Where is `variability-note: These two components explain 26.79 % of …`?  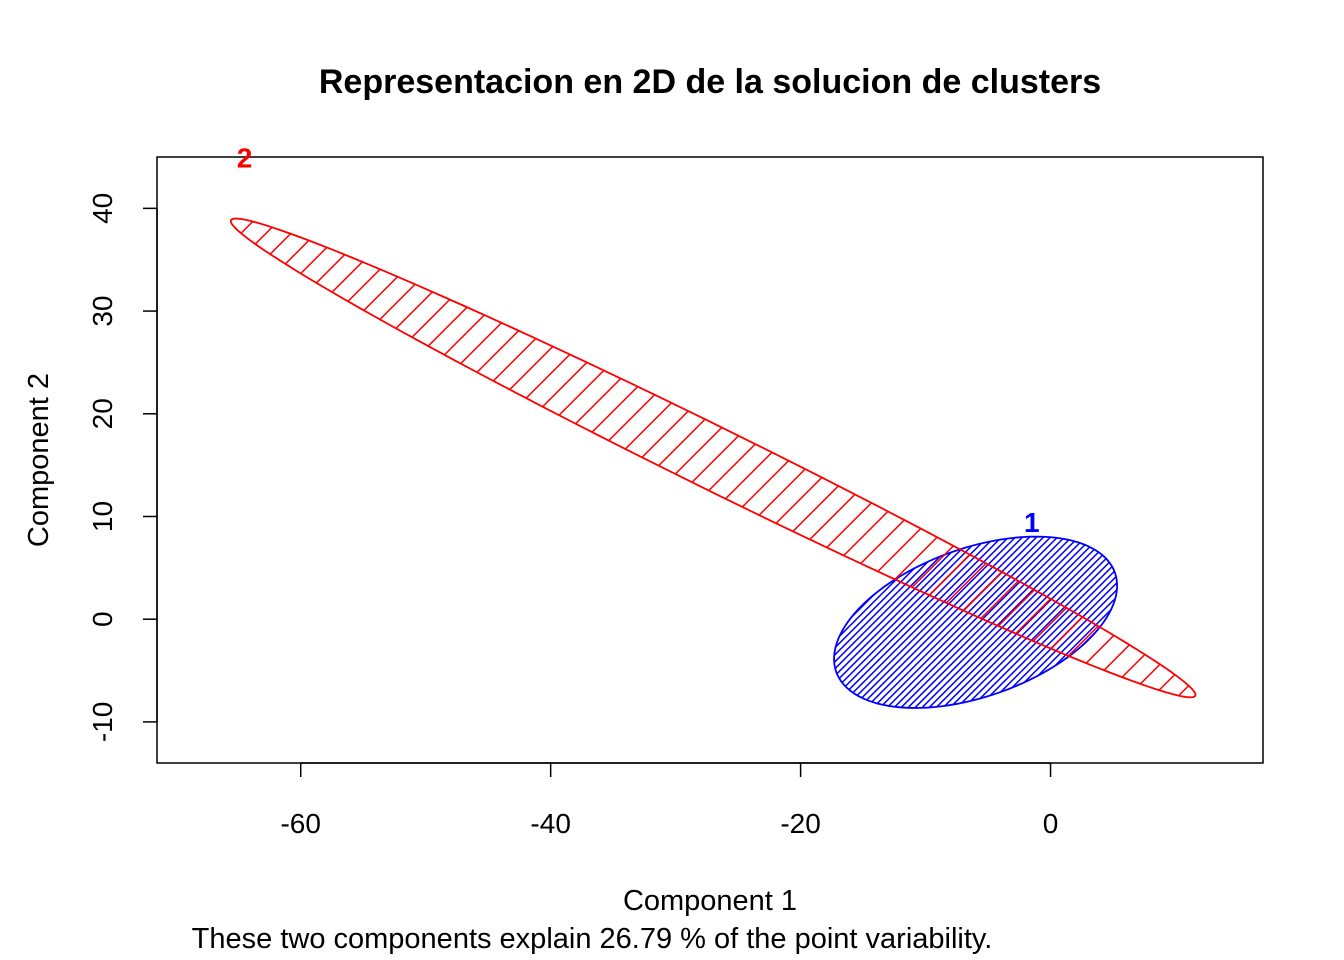
variability-note: These two components explain 26.79 % of … is located at coordinates (592, 939).